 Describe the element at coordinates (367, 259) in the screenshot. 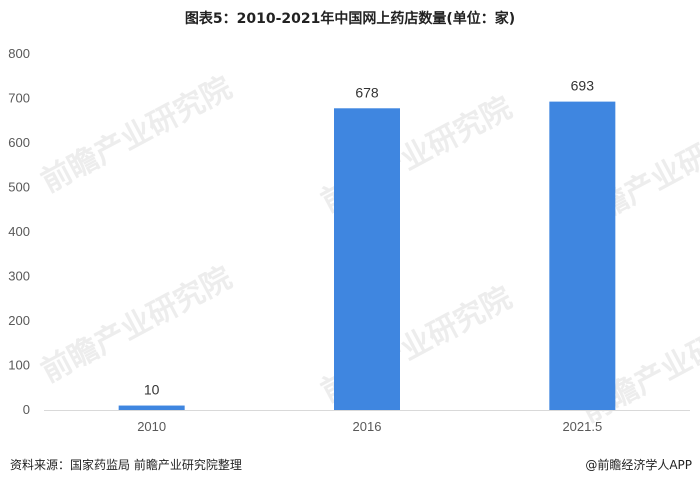

I see `bar-2016` at that location.